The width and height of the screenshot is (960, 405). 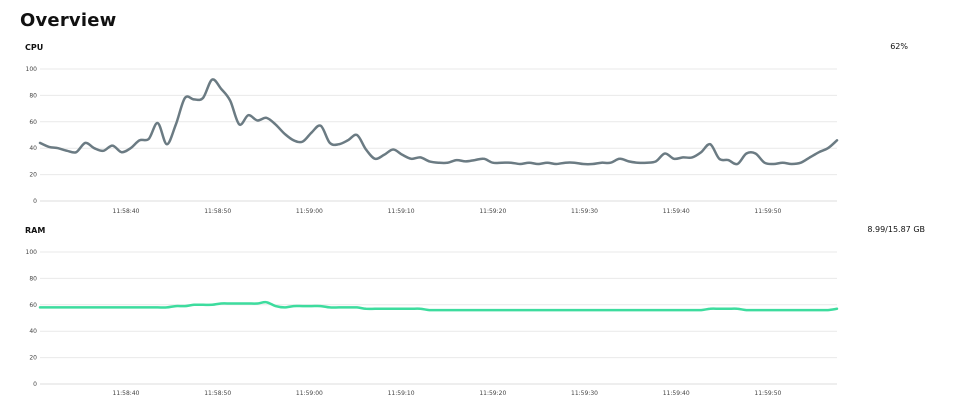 I want to click on cpu-y-tick-label: 0, so click(x=35, y=201).